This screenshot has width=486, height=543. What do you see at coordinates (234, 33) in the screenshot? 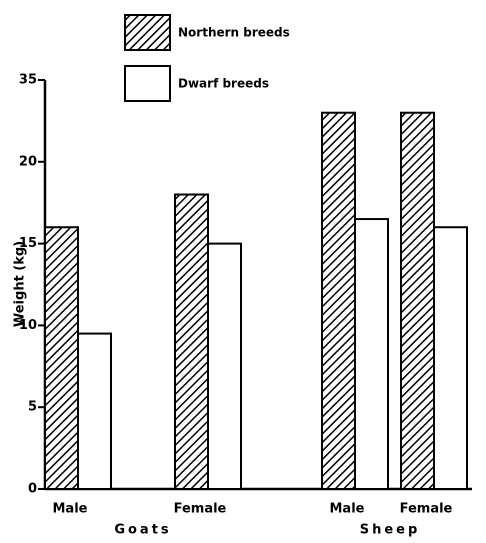
I see `legend-label: Northern breeds` at bounding box center [234, 33].